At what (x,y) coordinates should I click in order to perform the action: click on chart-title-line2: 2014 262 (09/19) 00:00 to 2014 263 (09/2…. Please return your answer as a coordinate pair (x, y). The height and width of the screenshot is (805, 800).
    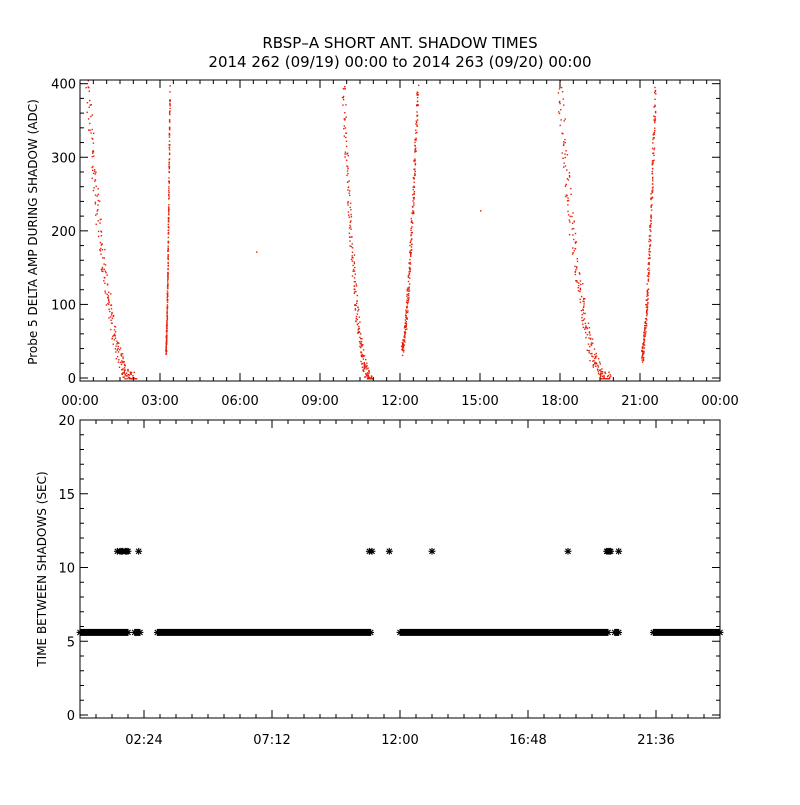
    Looking at the image, I should click on (399, 62).